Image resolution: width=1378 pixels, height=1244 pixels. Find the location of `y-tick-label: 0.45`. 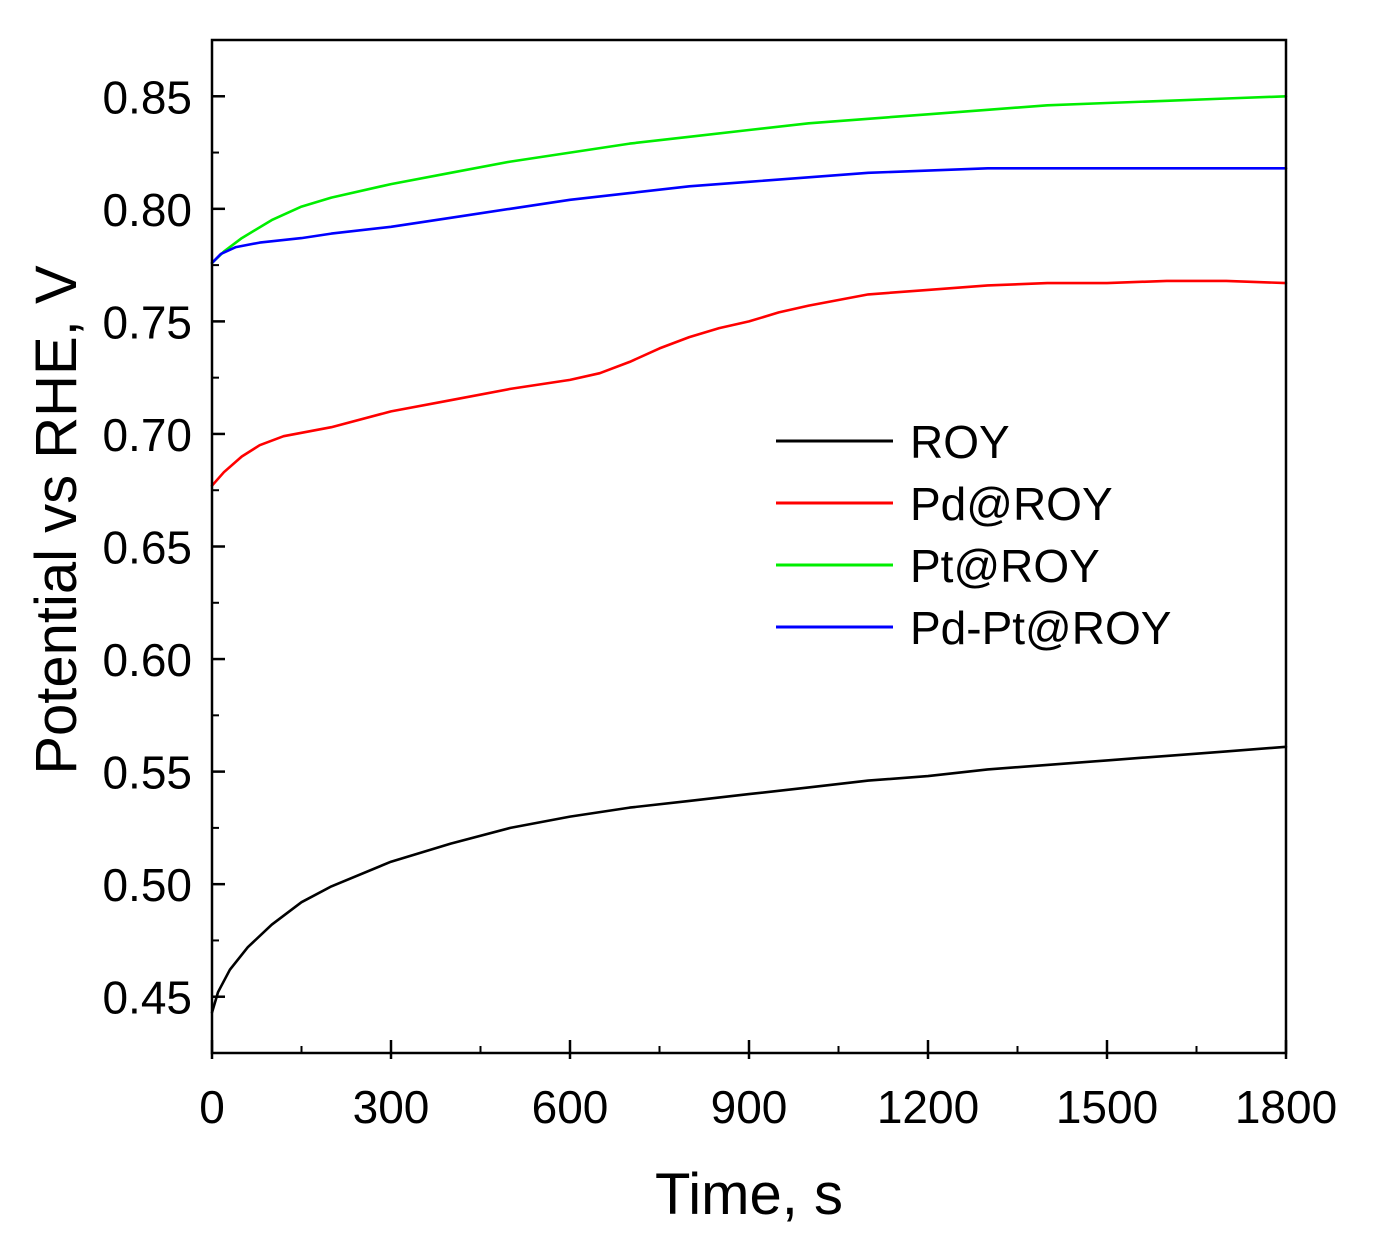

y-tick-label: 0.45 is located at coordinates (147, 998).